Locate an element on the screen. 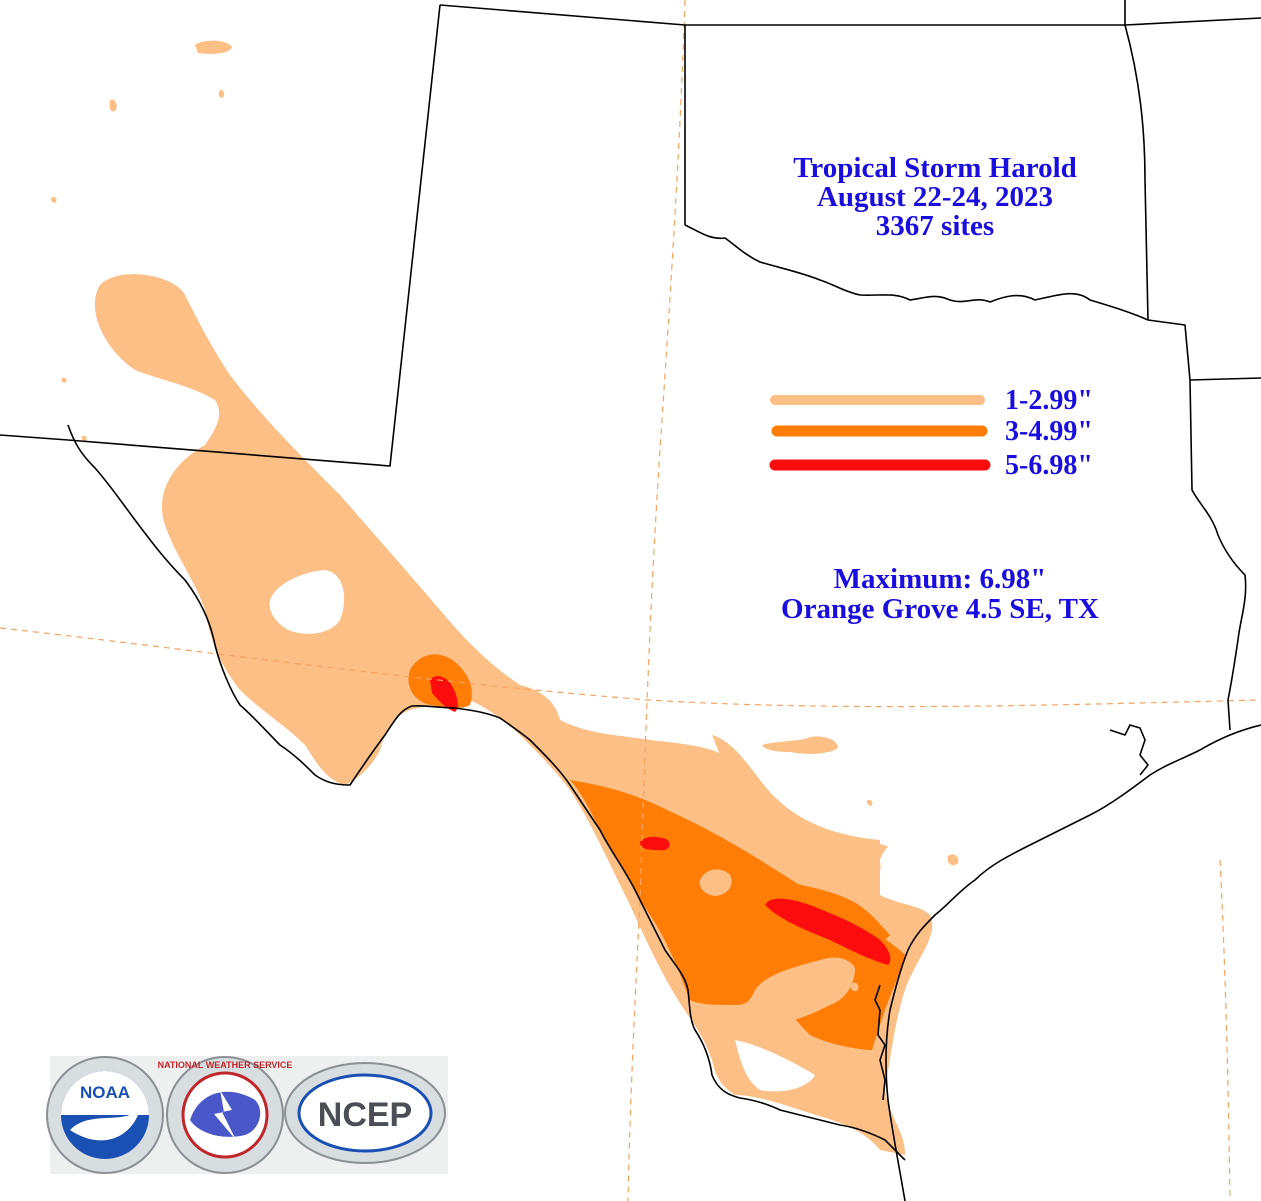 This screenshot has height=1201, width=1261. rain-area-heavy-inland is located at coordinates (655, 843).